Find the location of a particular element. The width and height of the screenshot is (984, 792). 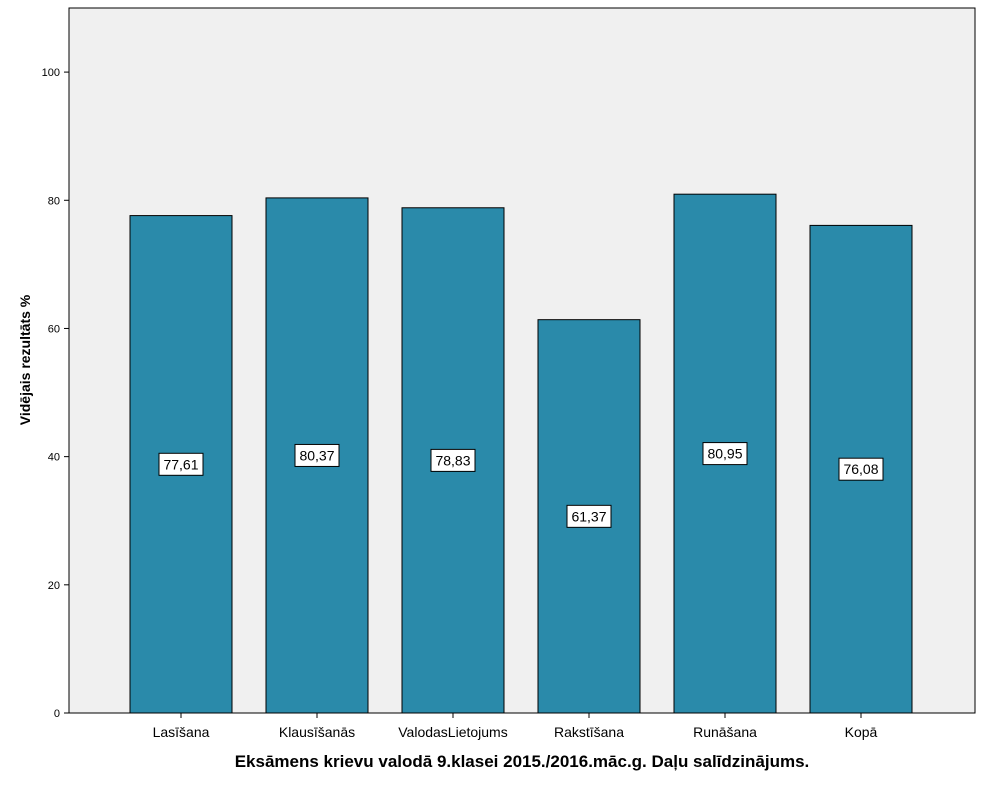

y-tick-label: 80 is located at coordinates (54, 201).